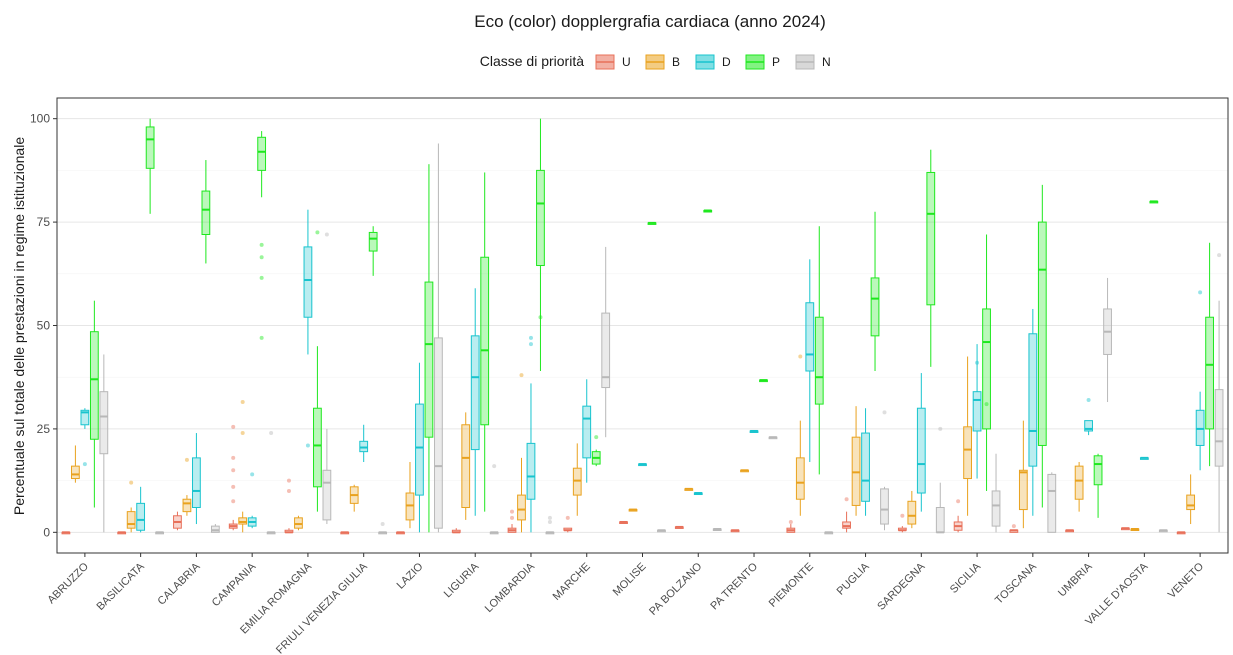  What do you see at coordinates (40, 119) in the screenshot?
I see `y-tick-label: 100` at bounding box center [40, 119].